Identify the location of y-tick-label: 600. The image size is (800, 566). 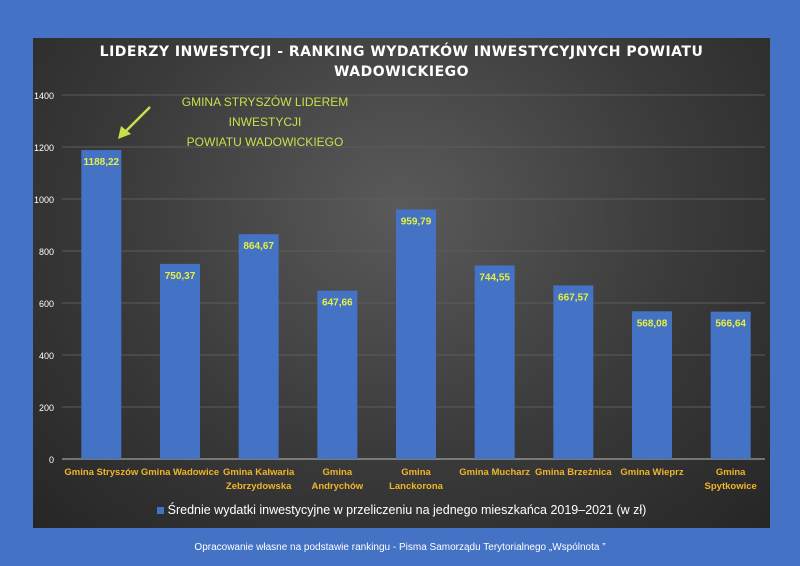
(46, 304).